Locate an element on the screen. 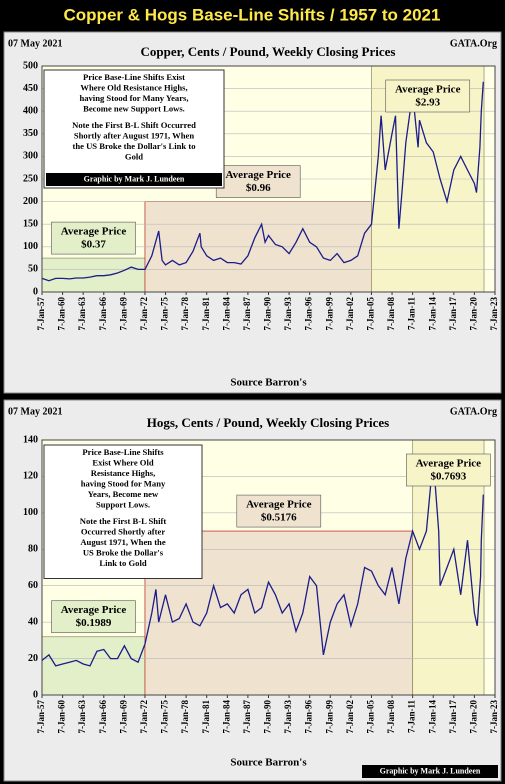 This screenshot has height=784, width=505. note-text: August 1971, When the is located at coordinates (123, 542).